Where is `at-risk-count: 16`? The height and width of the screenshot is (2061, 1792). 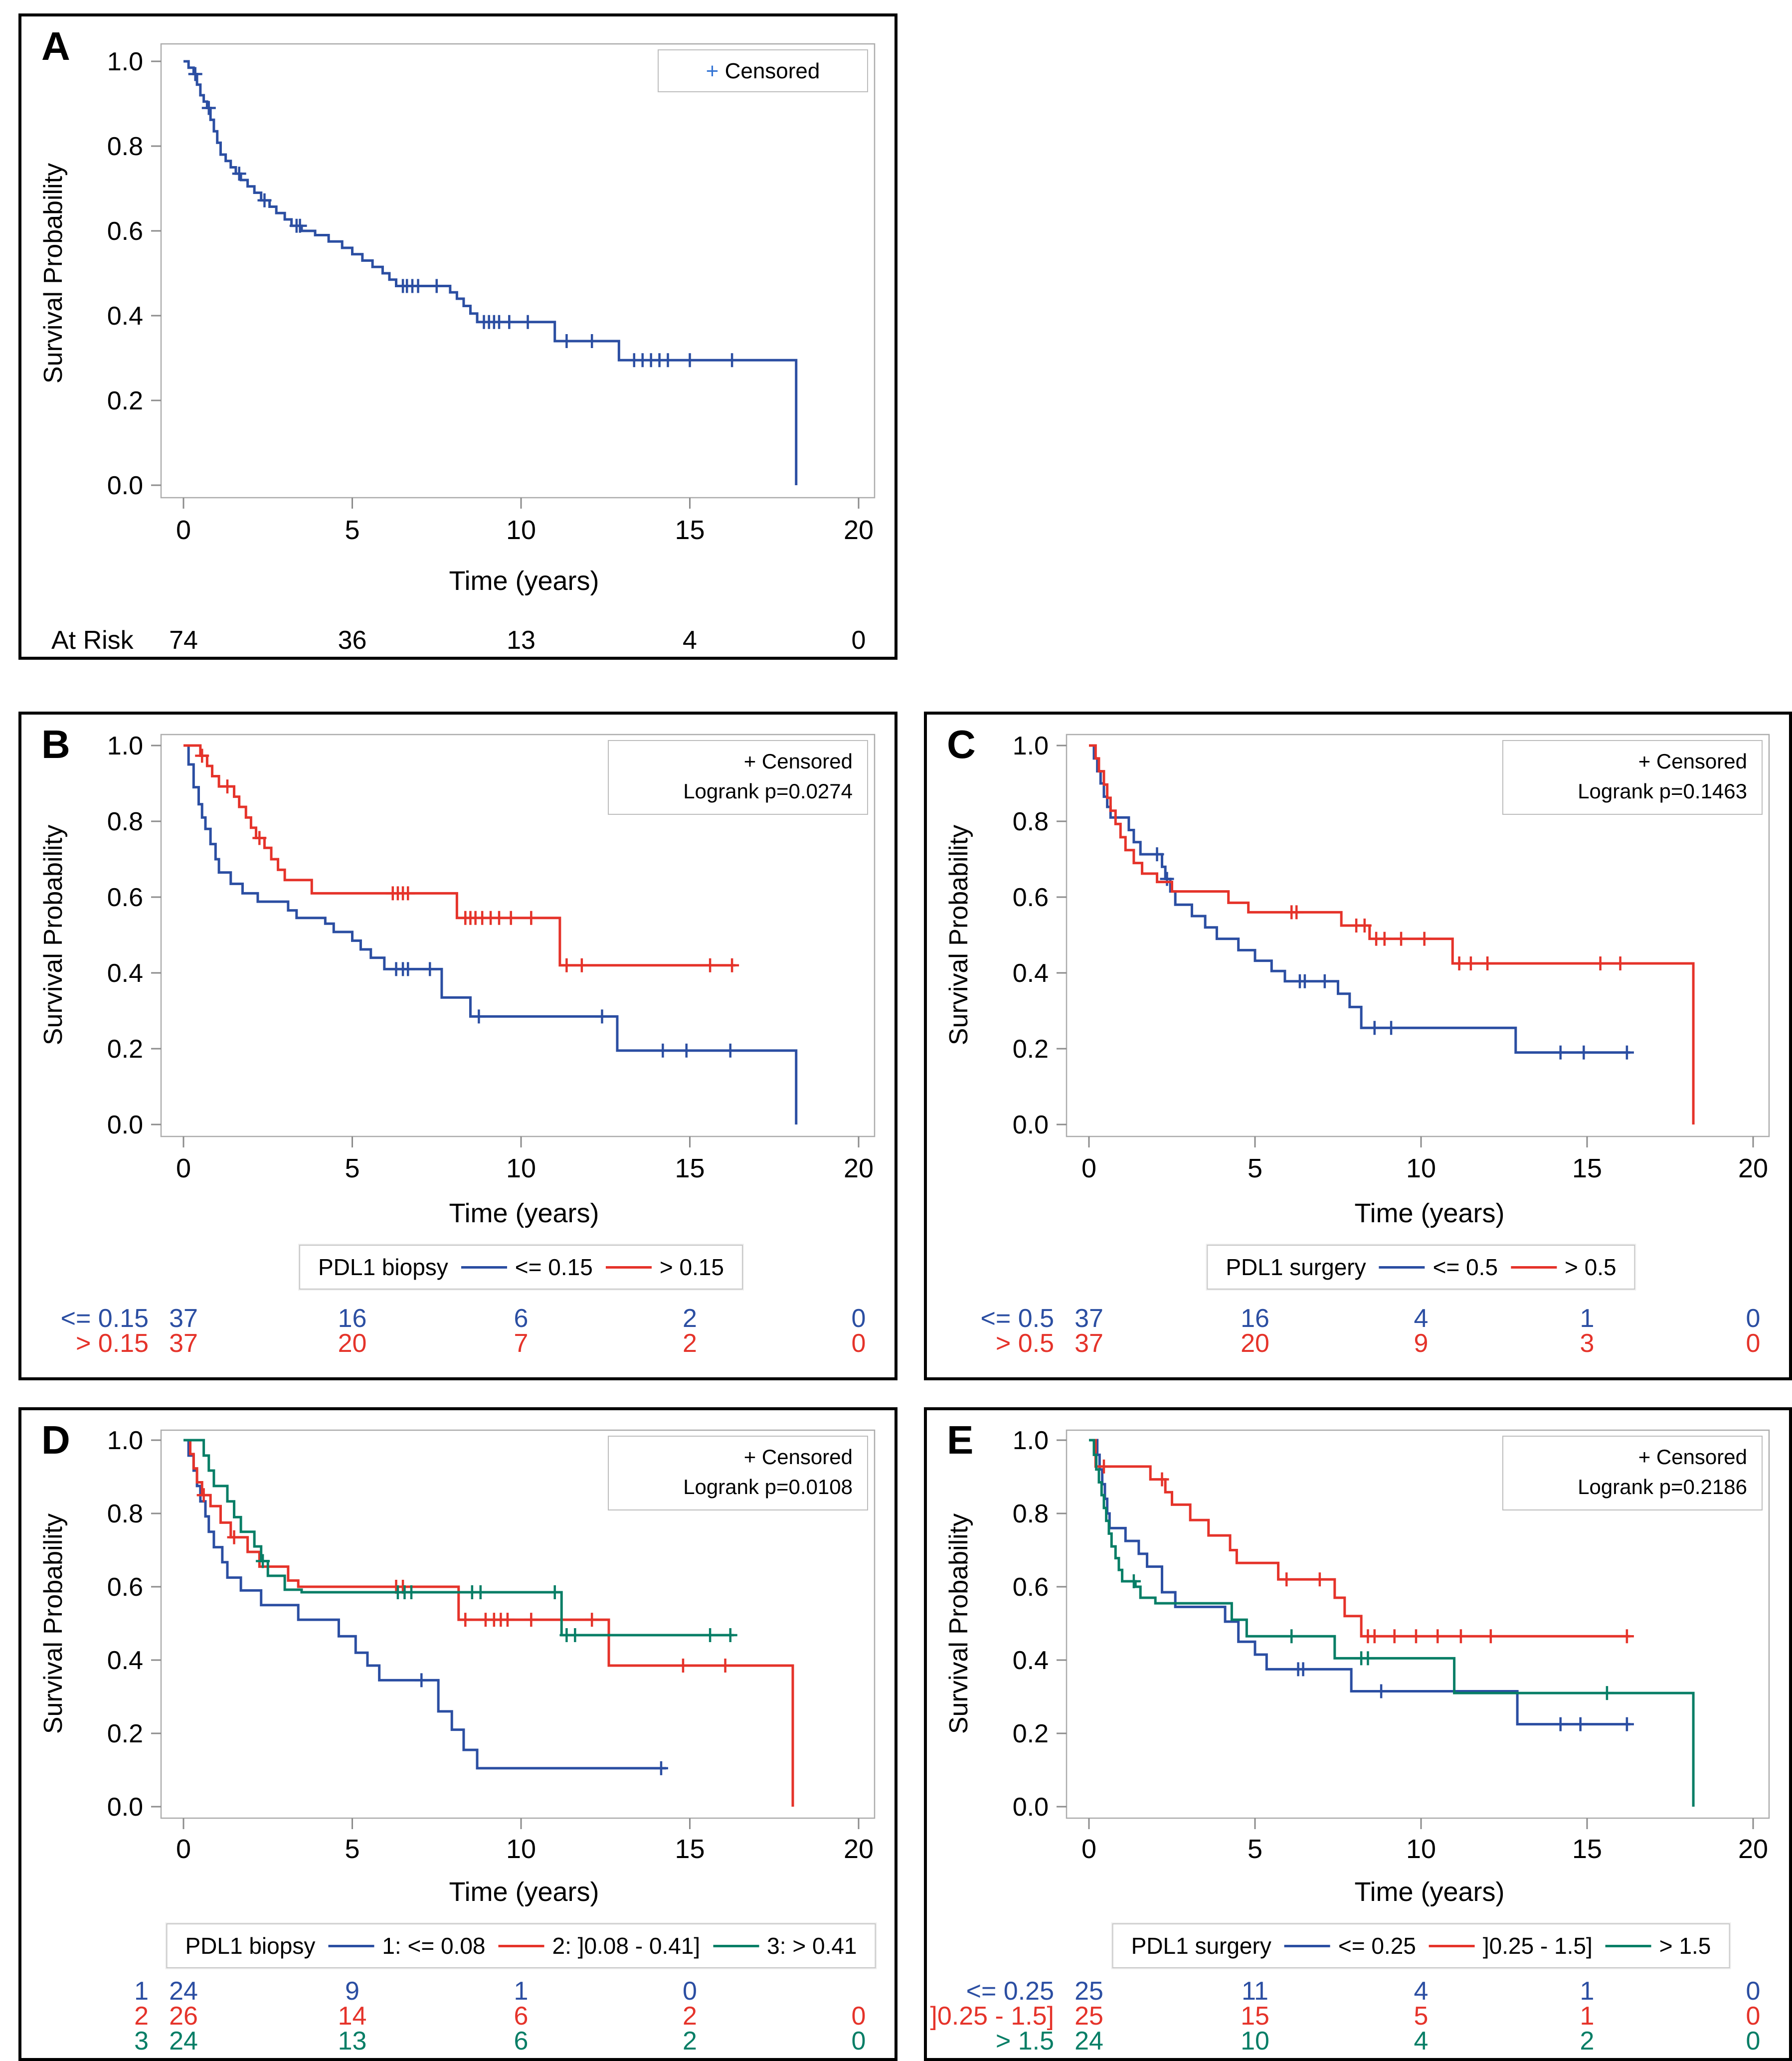
at-risk-count: 16 is located at coordinates (1255, 1318).